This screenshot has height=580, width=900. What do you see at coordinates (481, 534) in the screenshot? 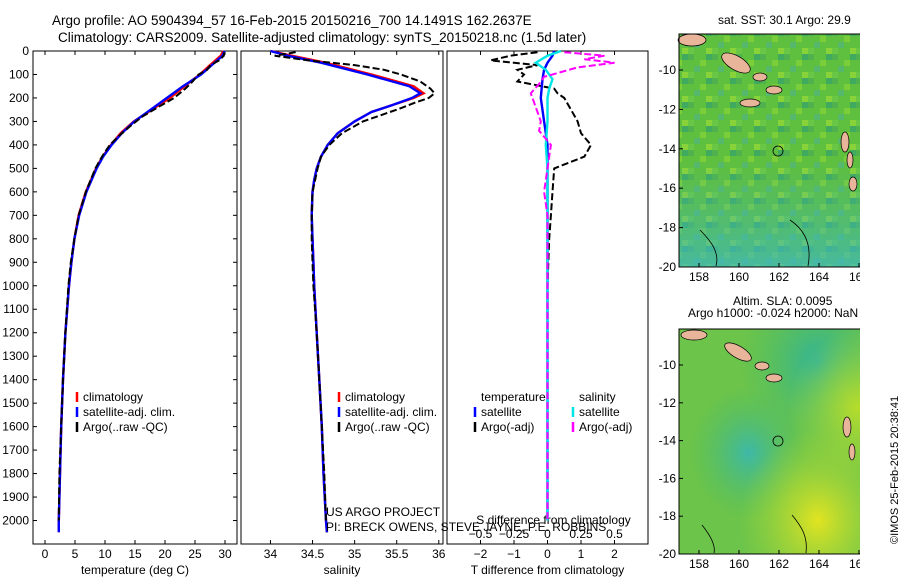
I see `top-tick-label: −0.5` at bounding box center [481, 534].